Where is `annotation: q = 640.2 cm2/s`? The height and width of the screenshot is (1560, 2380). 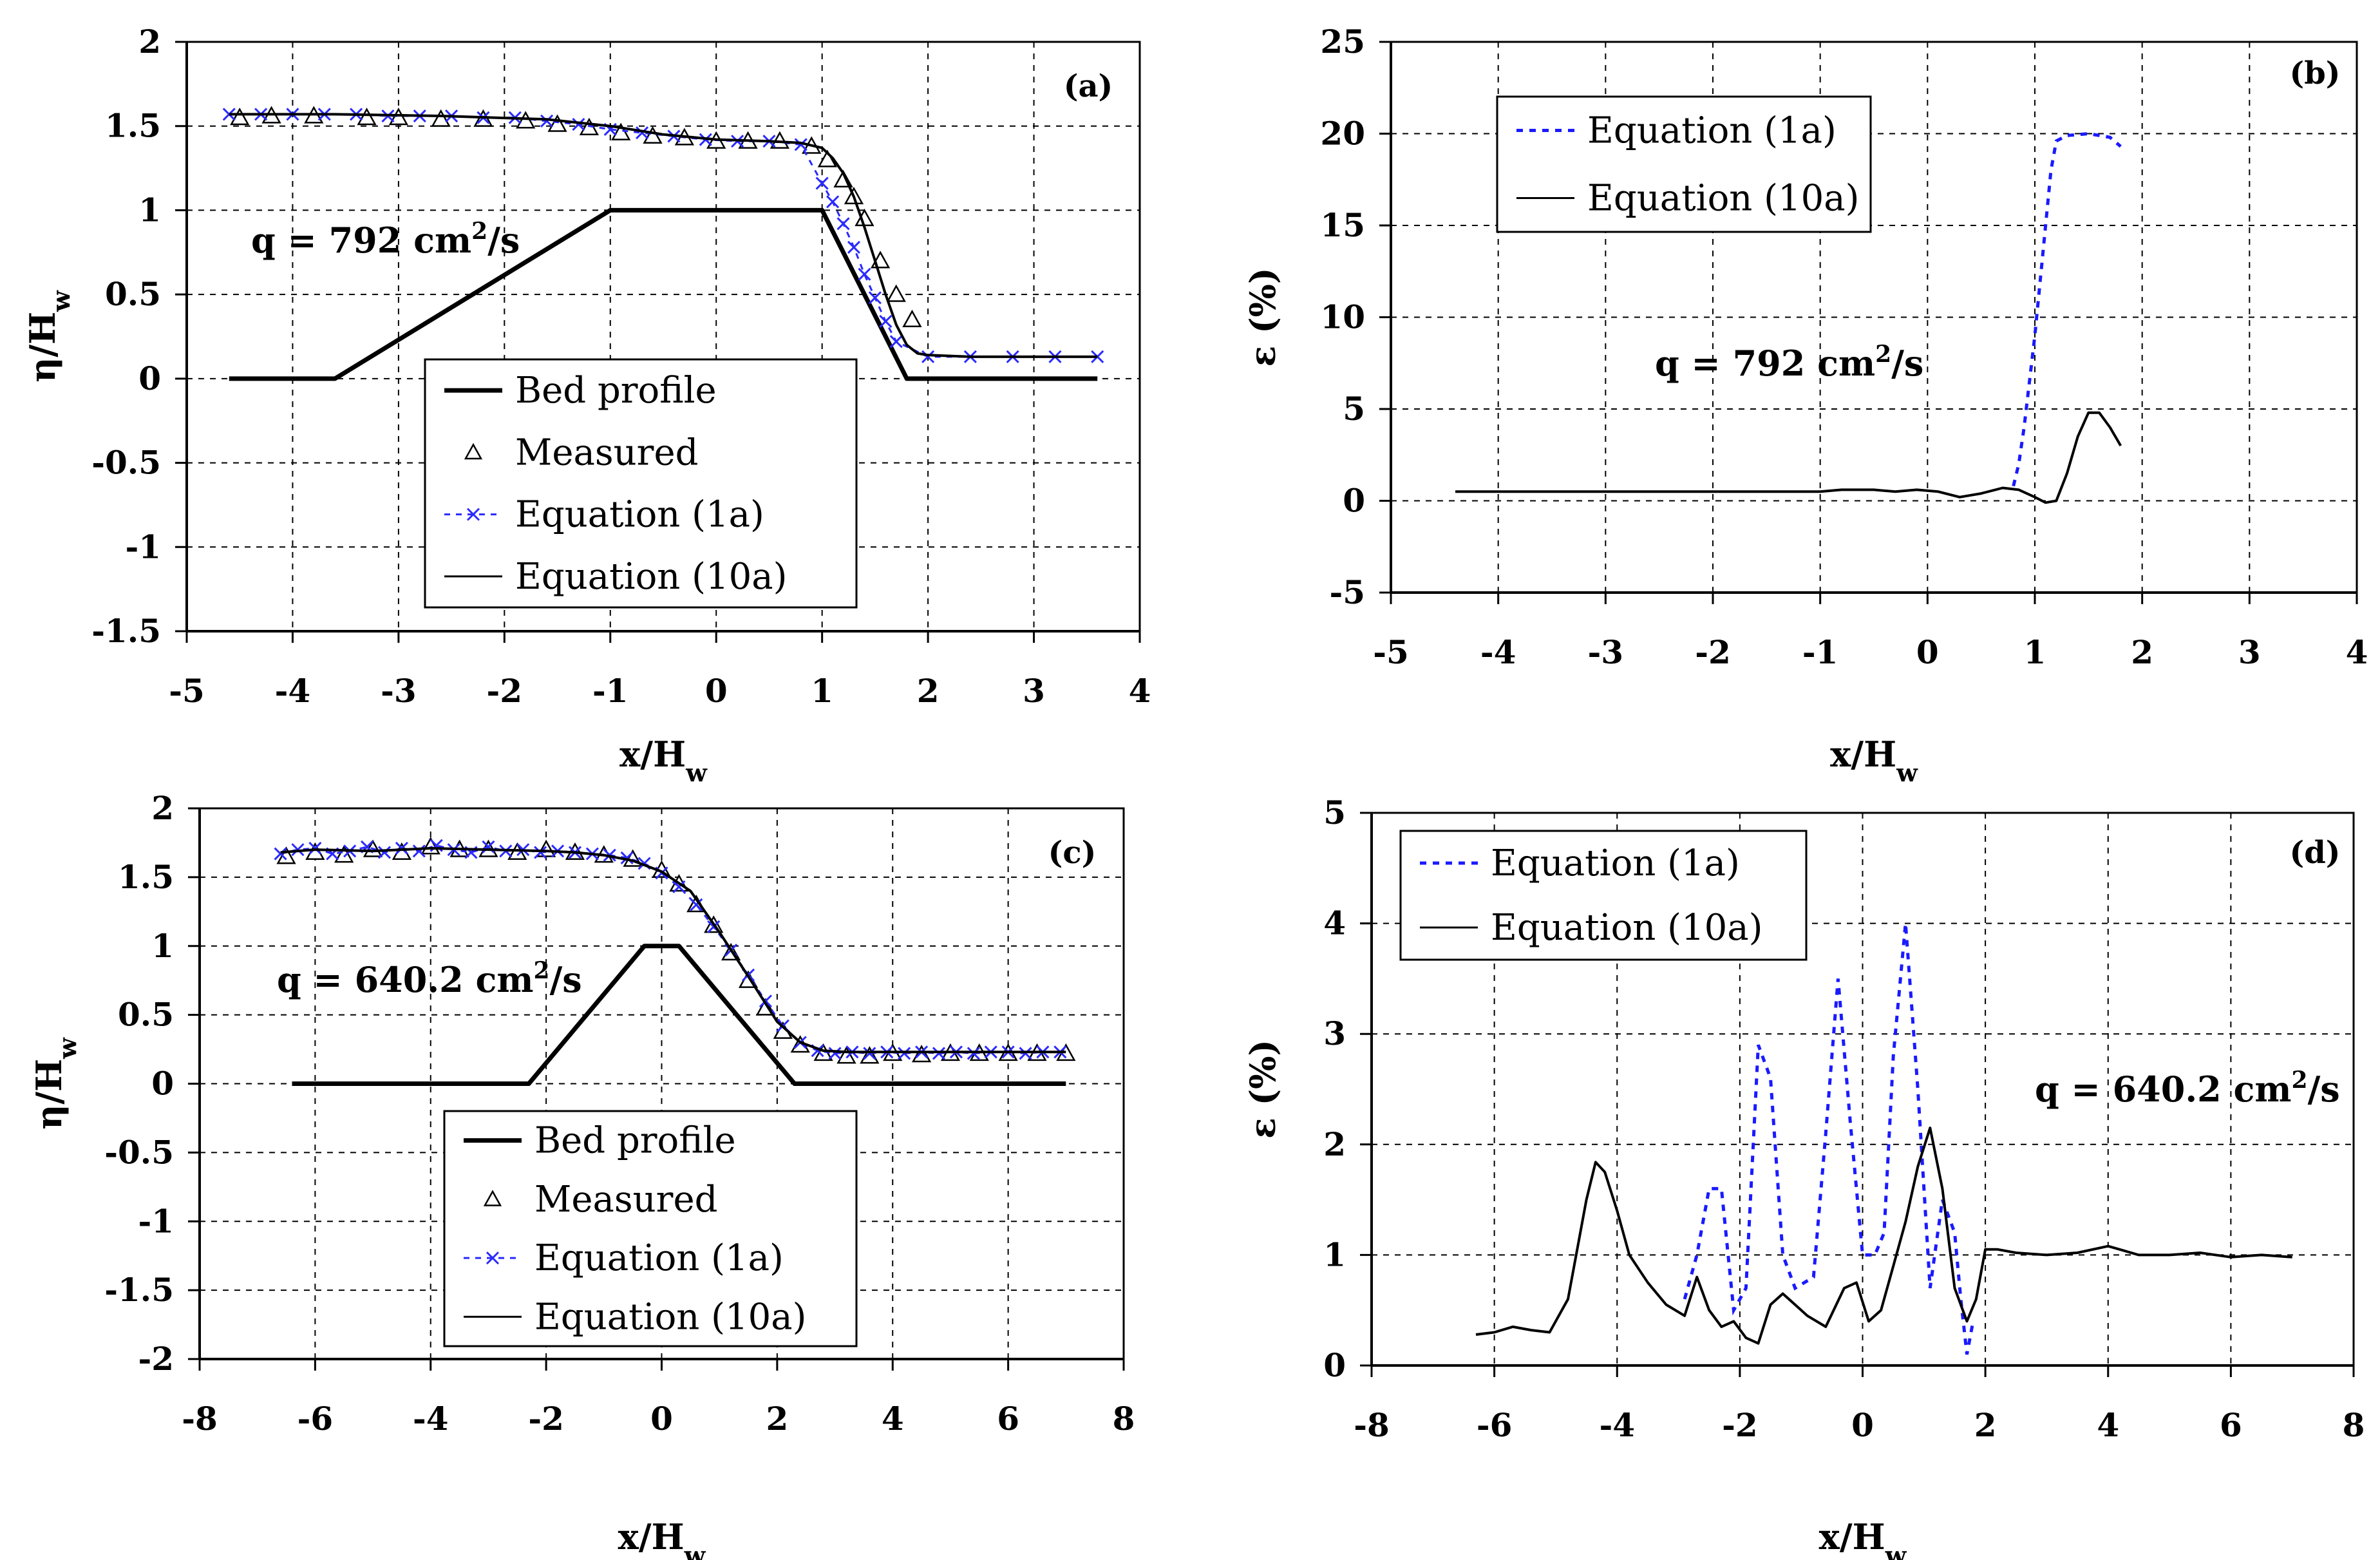
annotation: q = 640.2 cm2/s is located at coordinates (2187, 1088).